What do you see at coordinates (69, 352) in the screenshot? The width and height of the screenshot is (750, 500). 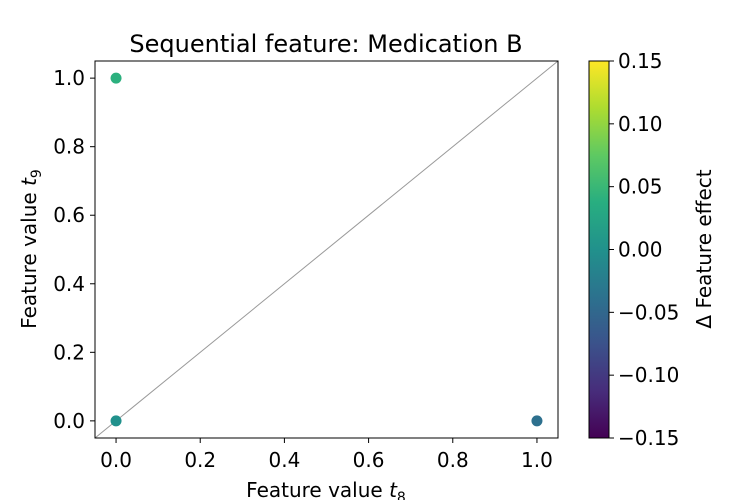 I see `y-tick-label: 0.2` at bounding box center [69, 352].